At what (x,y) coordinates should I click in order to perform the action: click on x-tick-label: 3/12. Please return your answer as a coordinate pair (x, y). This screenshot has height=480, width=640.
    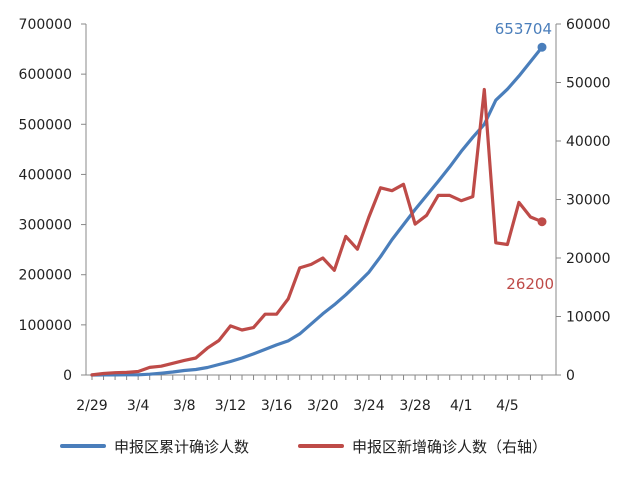
    Looking at the image, I should click on (230, 406).